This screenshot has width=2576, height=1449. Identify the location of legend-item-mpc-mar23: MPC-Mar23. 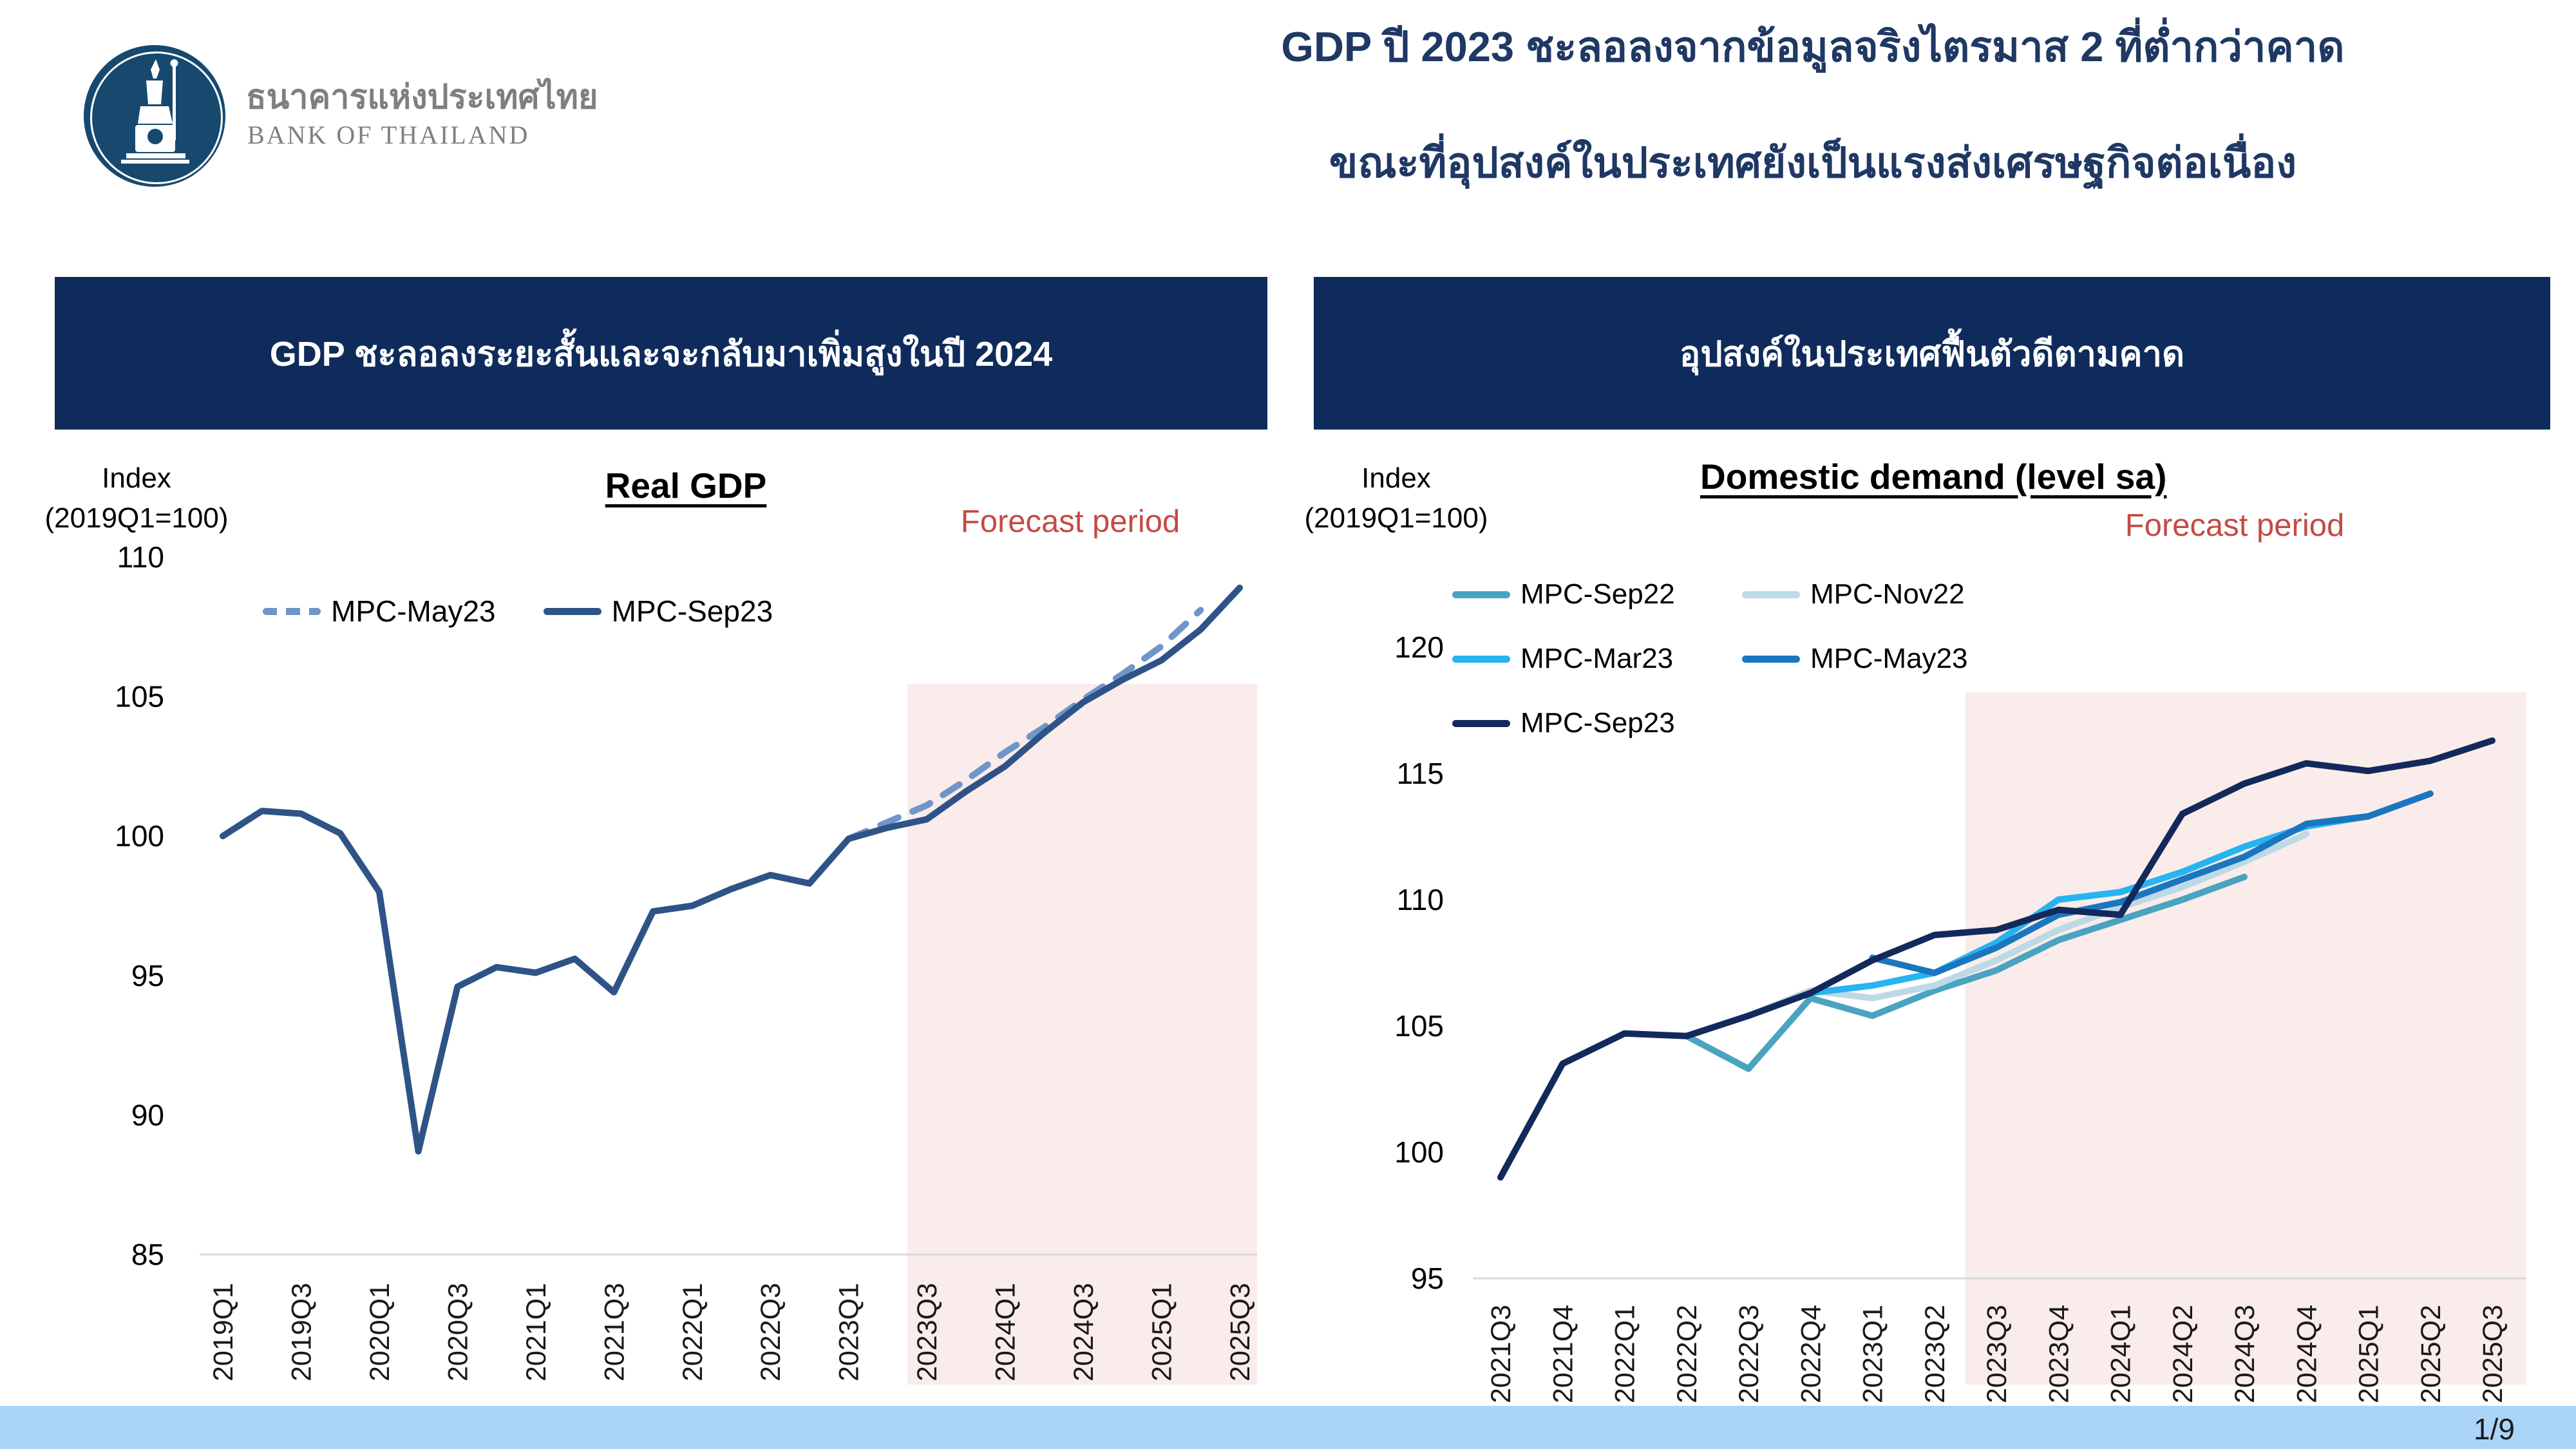
(1597, 659).